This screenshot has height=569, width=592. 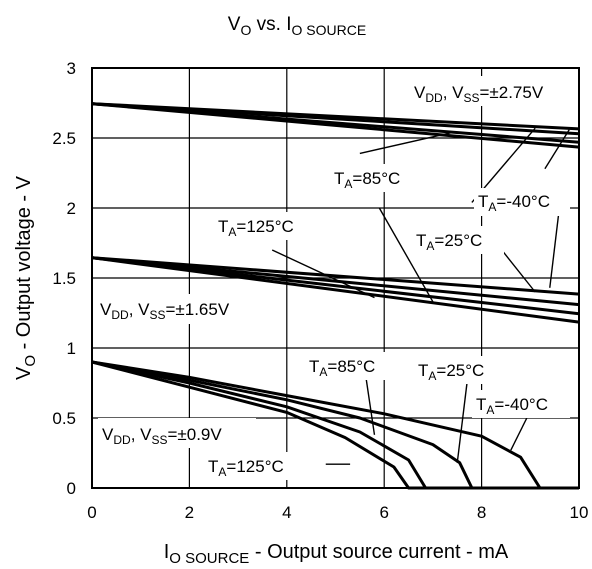 What do you see at coordinates (286, 512) in the screenshot?
I see `x-tick-label: 4` at bounding box center [286, 512].